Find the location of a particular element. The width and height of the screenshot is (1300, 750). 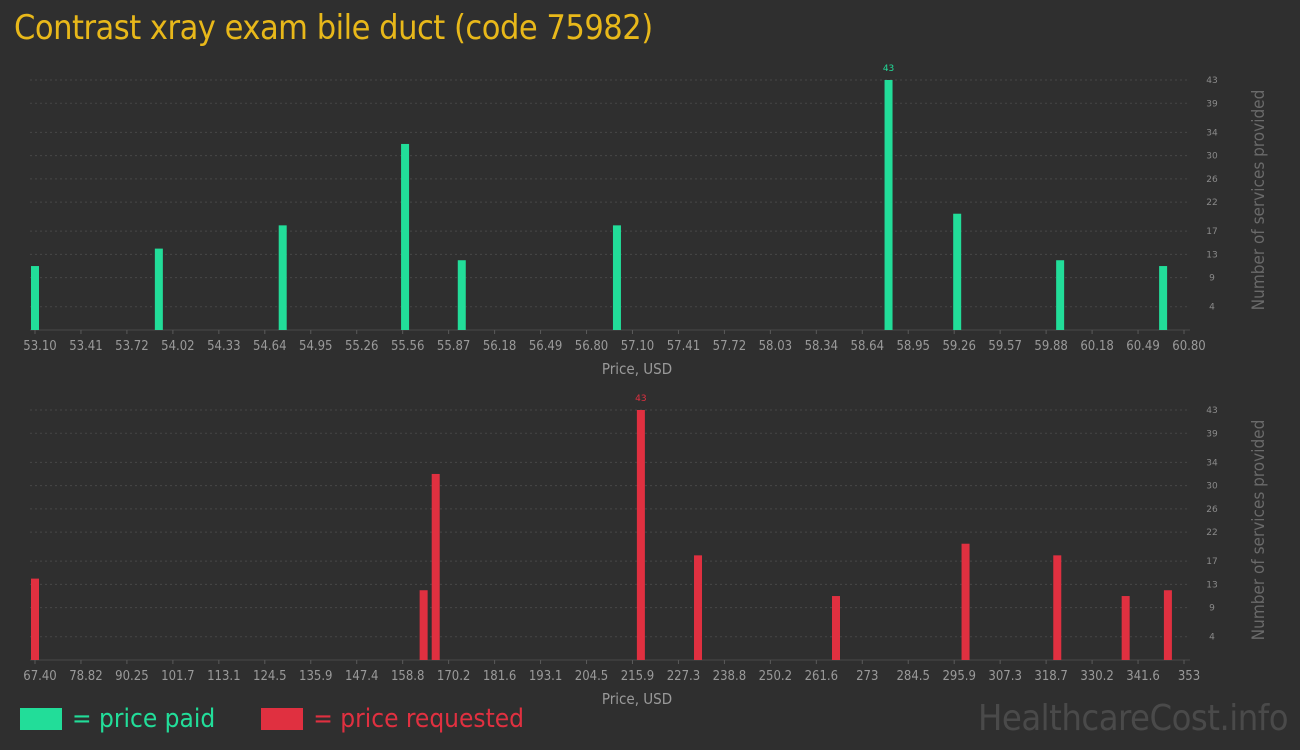

chart2-x-tick-label: 330.2 is located at coordinates (1096, 676).